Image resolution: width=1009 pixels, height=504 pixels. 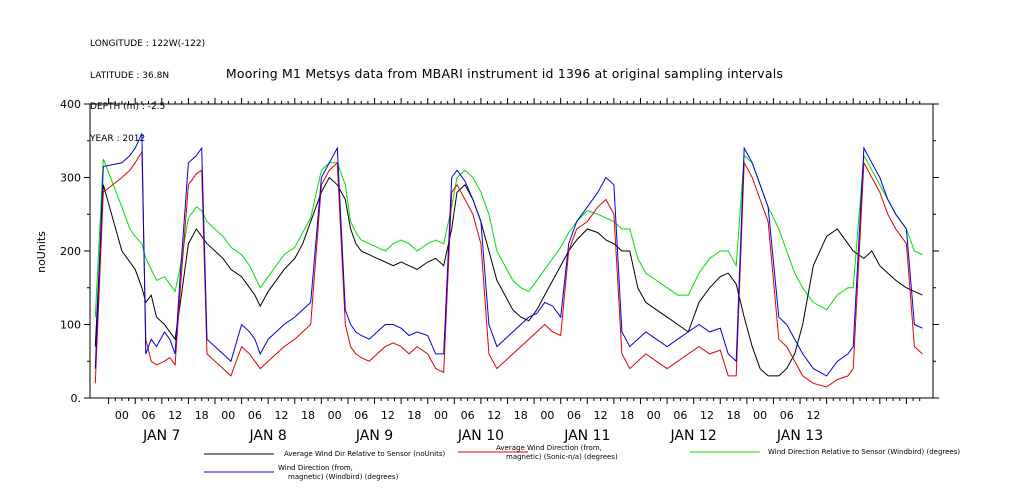 What do you see at coordinates (70, 251) in the screenshot?
I see `y-tick-label: 200` at bounding box center [70, 251].